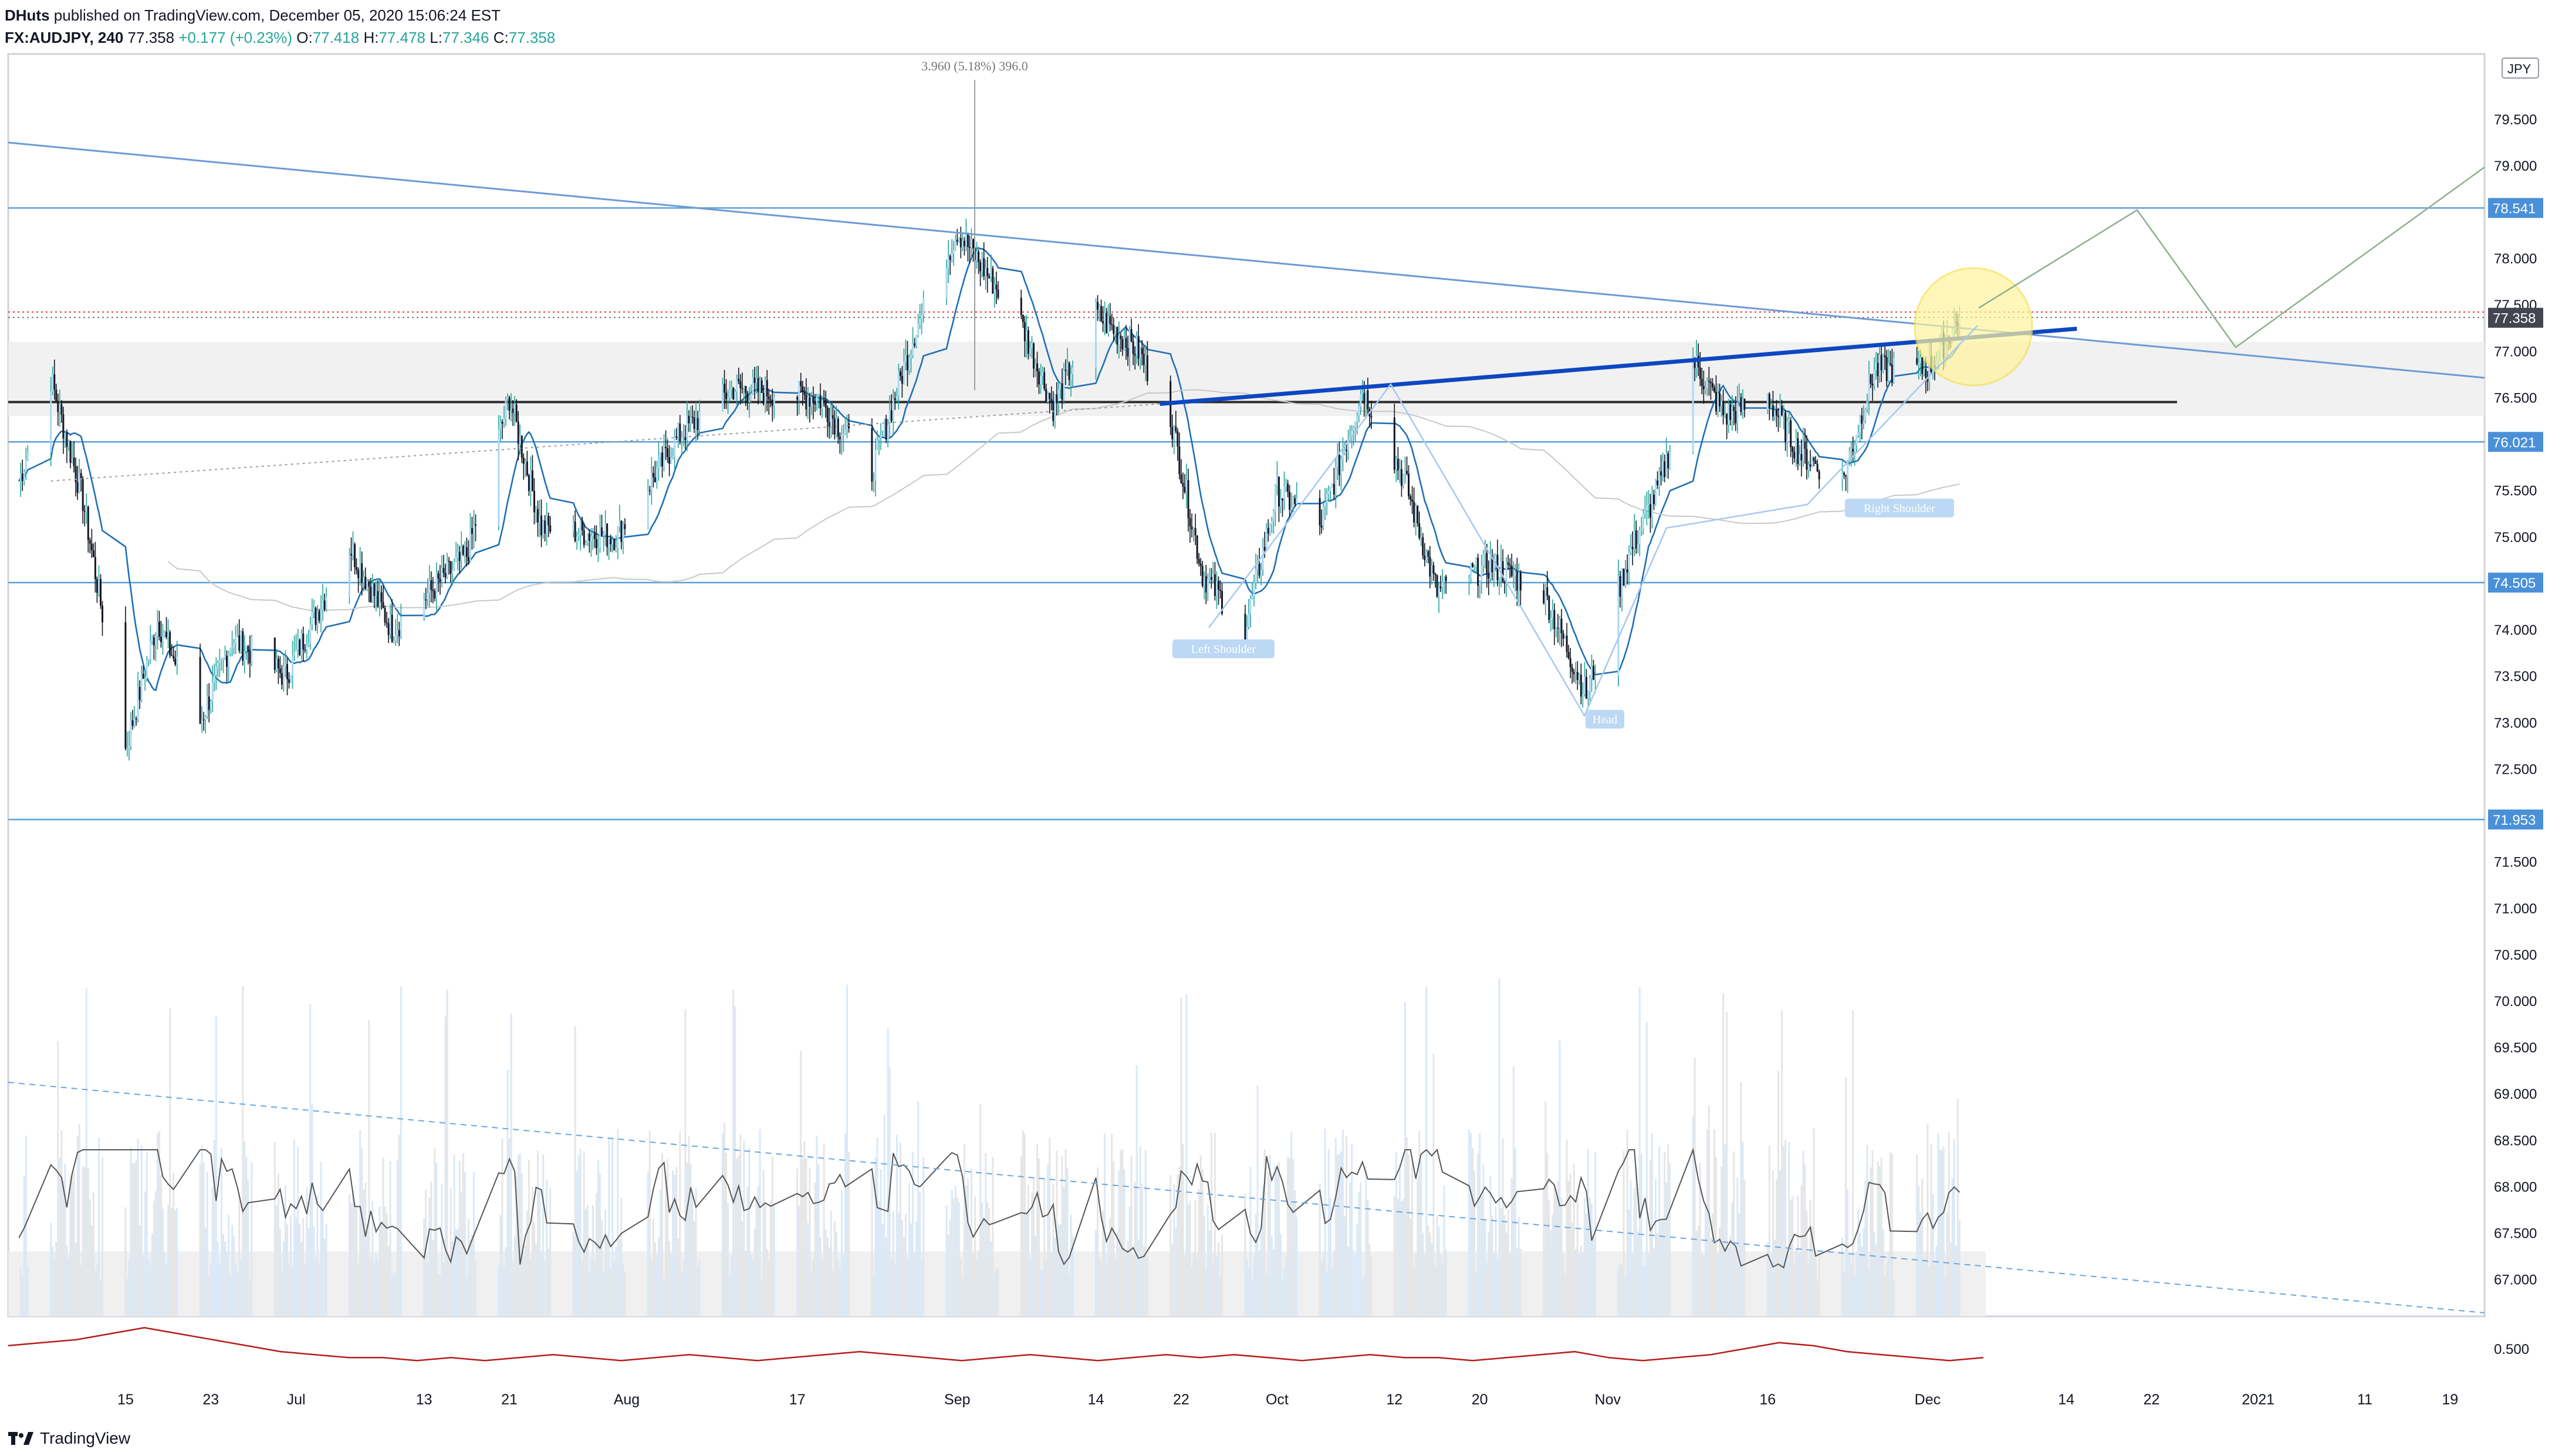  I want to click on symbol-label: FX:AUDJPY, 240, so click(64, 37).